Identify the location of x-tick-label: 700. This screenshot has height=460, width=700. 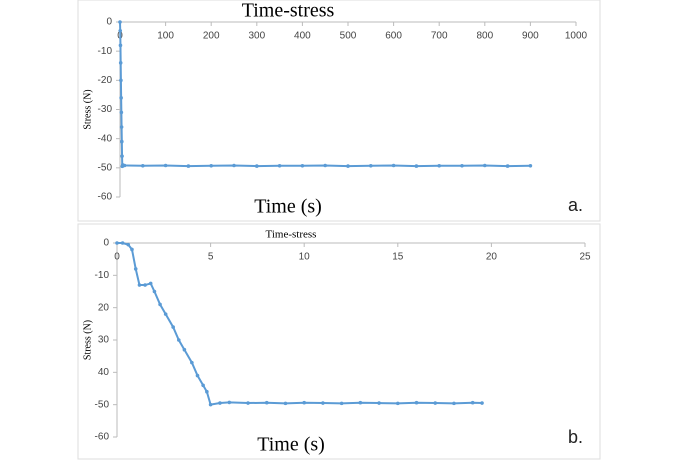
(439, 36).